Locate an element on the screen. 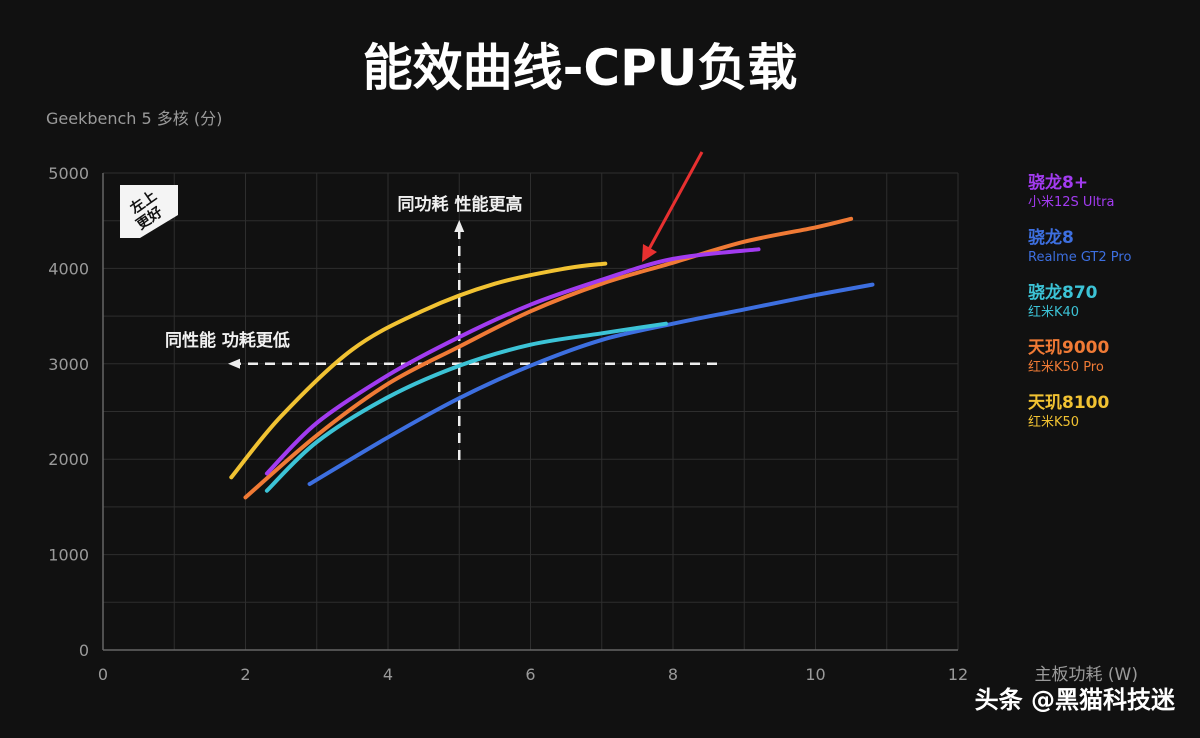 The image size is (1200, 738). better-badge-shape is located at coordinates (149, 211).